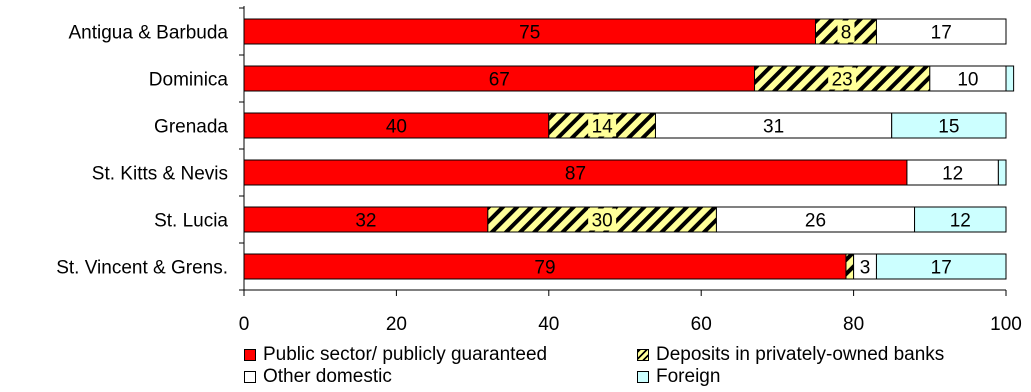 The height and width of the screenshot is (392, 1031). I want to click on x-tick-label: 40, so click(548, 324).